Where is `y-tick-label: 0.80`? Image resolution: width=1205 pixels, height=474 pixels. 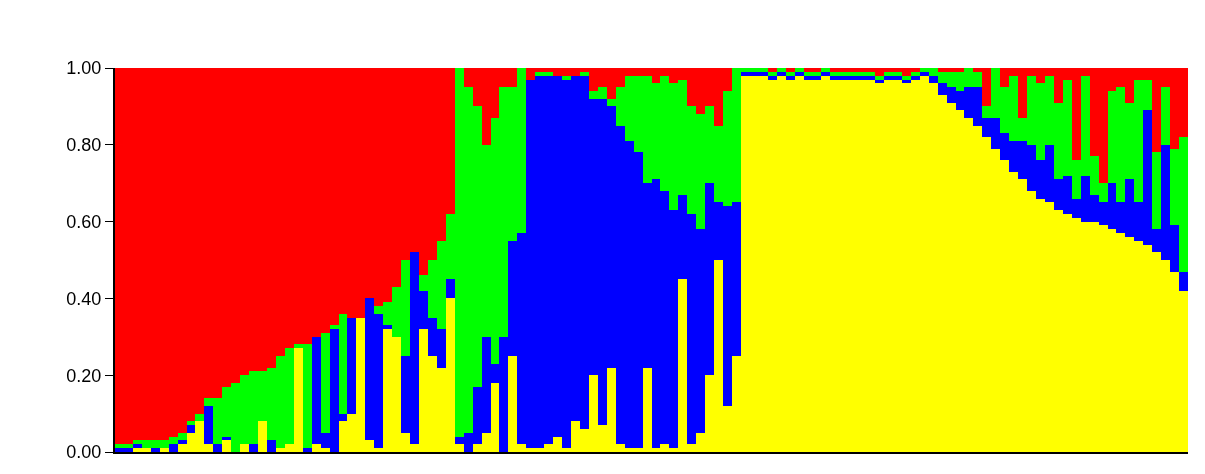
y-tick-label: 0.80 is located at coordinates (84, 145).